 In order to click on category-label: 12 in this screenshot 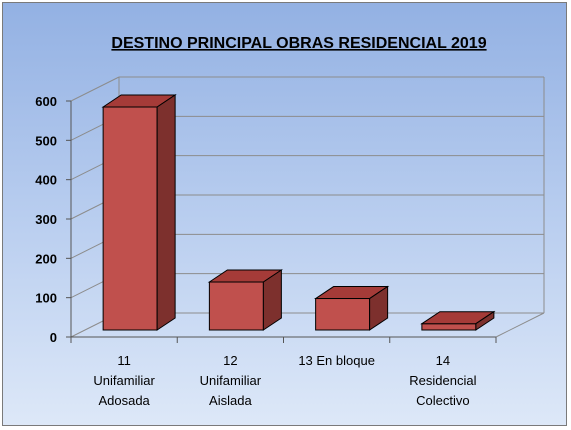, I will do `click(230, 360)`.